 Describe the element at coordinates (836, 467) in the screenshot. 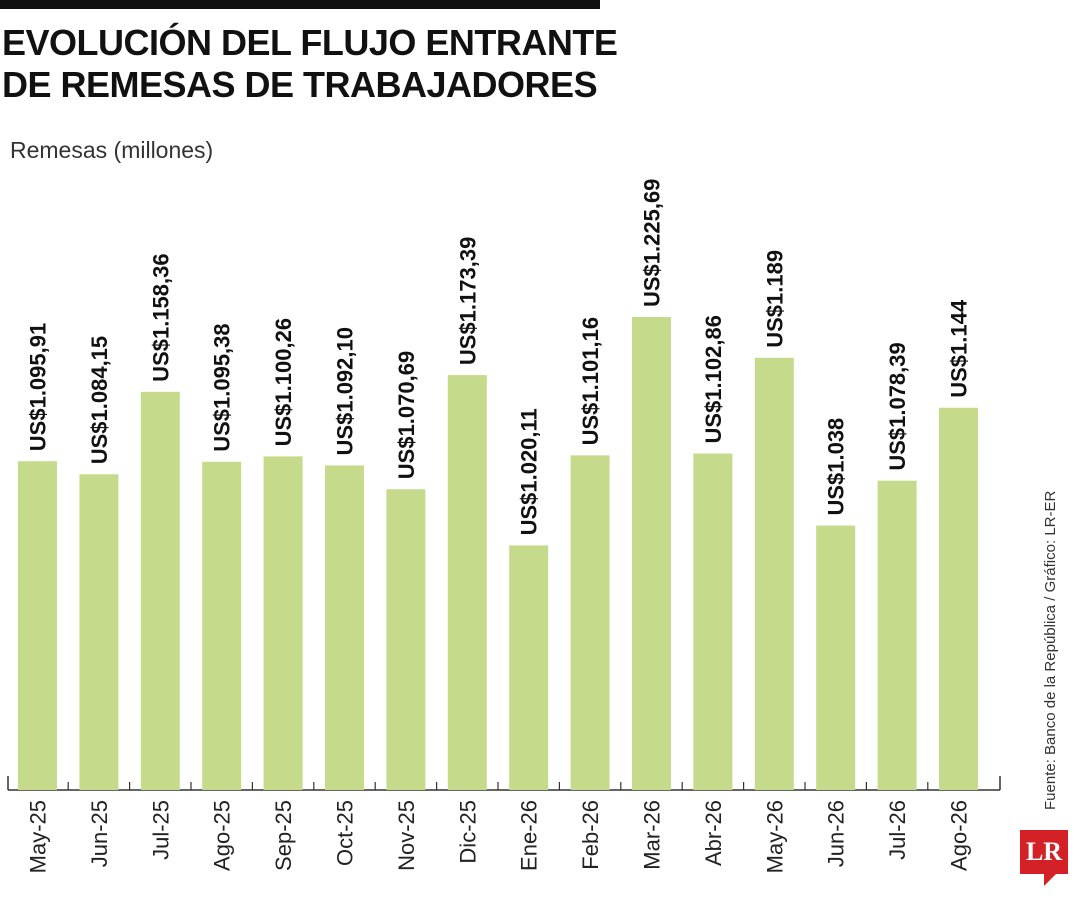

I see `value-label: US$1.038` at that location.